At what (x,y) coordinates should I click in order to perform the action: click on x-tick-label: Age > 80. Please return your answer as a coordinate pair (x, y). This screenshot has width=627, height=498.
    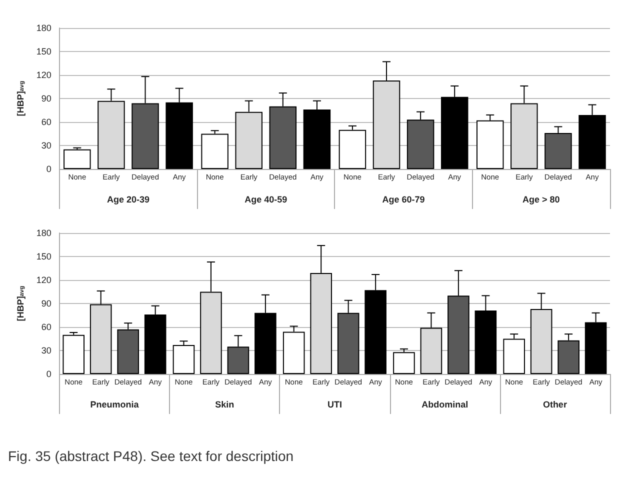
    Looking at the image, I should click on (541, 199).